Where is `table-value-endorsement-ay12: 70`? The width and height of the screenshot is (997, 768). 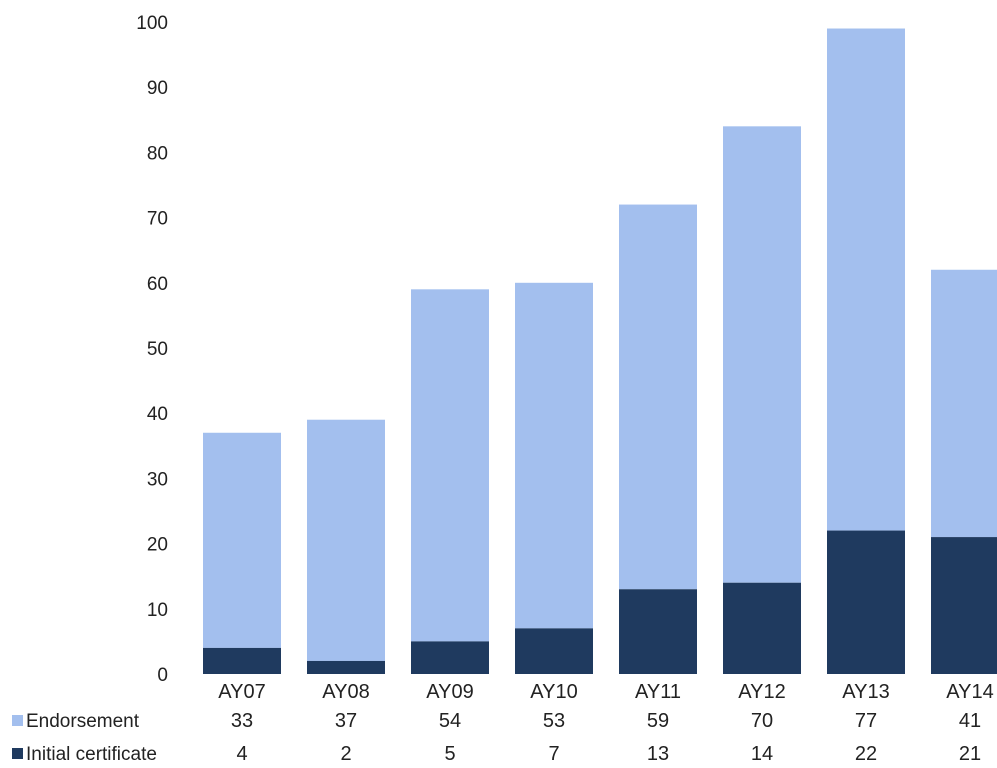
table-value-endorsement-ay12: 70 is located at coordinates (762, 721).